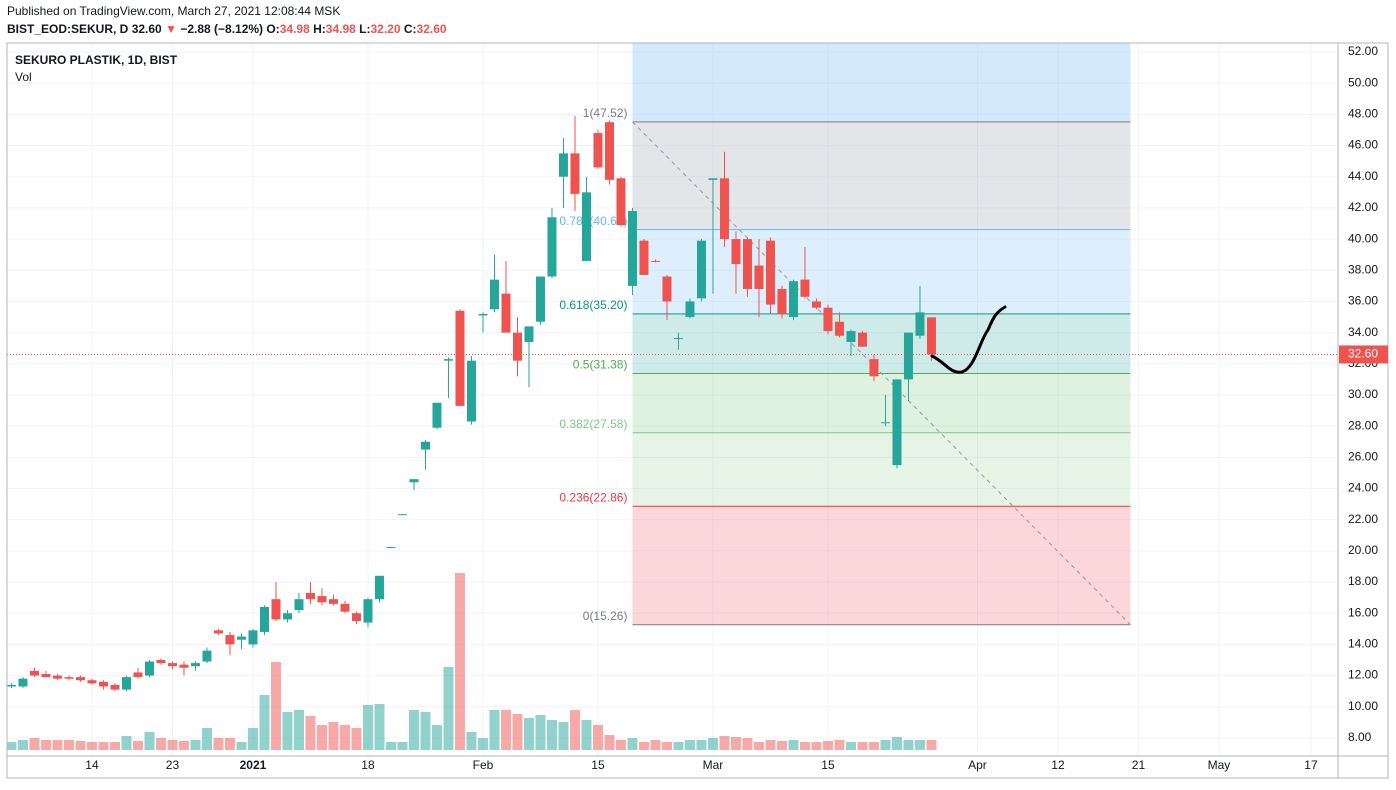 Image resolution: width=1396 pixels, height=790 pixels. What do you see at coordinates (1363, 114) in the screenshot?
I see `y-tick-label: 48.00` at bounding box center [1363, 114].